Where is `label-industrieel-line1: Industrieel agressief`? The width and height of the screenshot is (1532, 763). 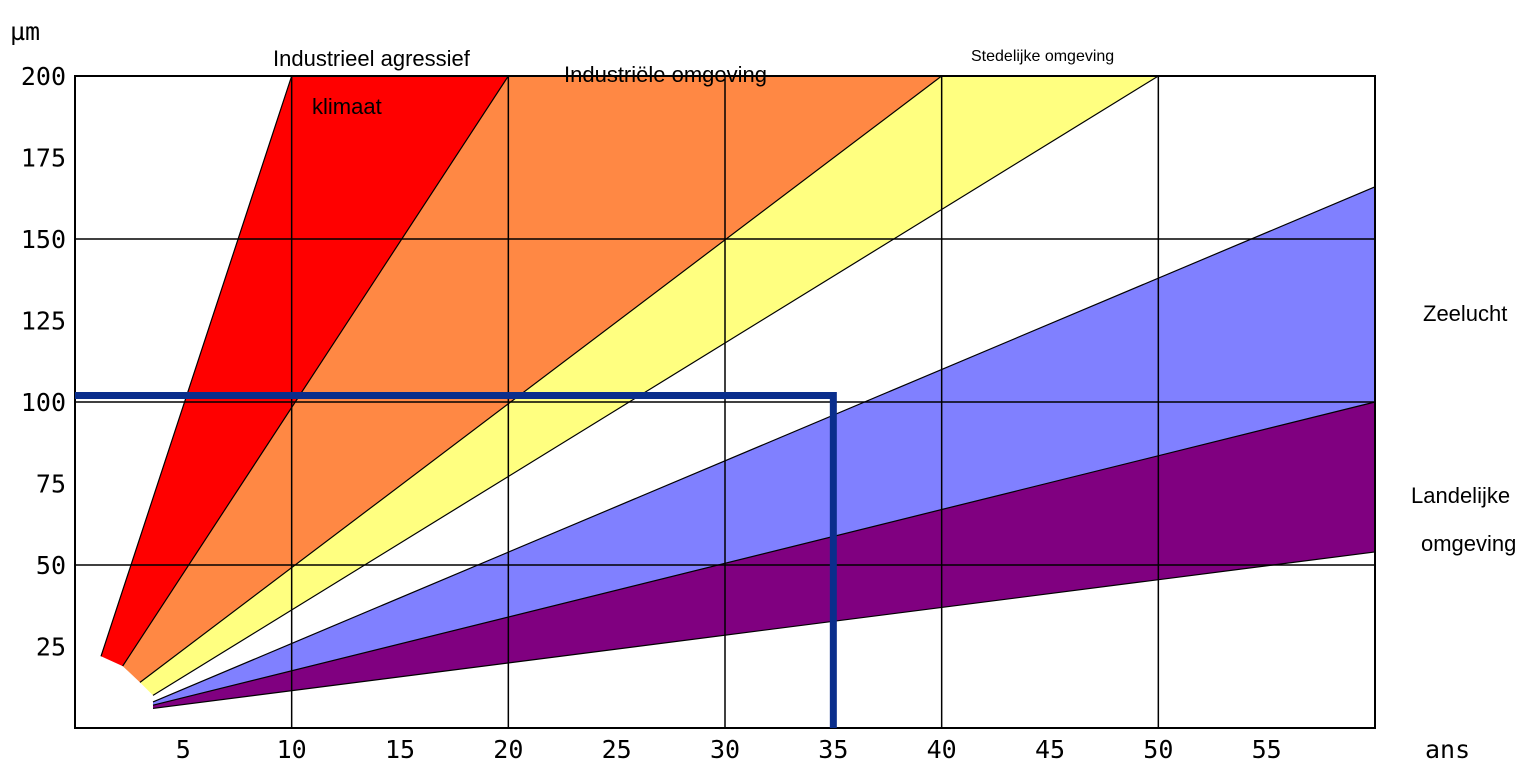
label-industrieel-line1: Industrieel agressief is located at coordinates (372, 58).